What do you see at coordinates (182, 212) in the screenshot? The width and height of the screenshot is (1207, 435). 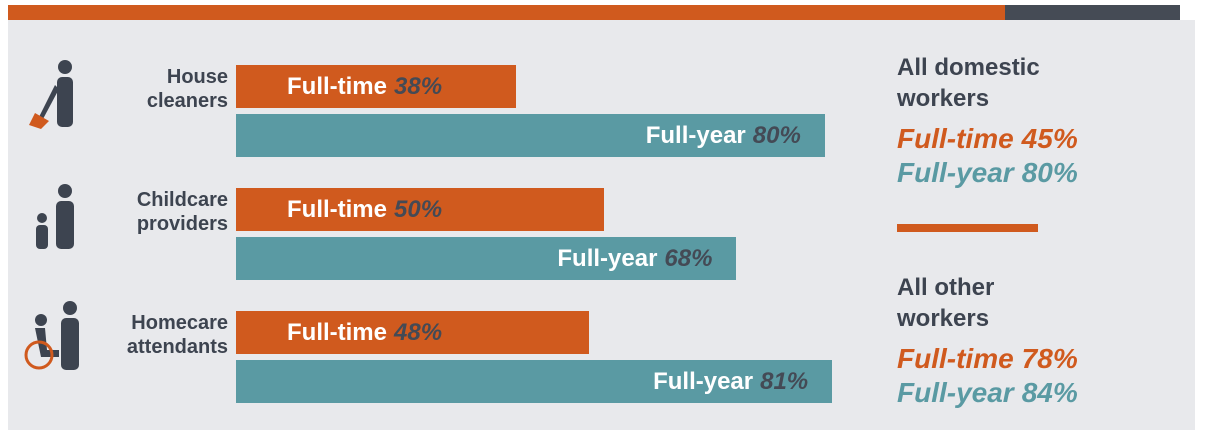 I see `category-label: Childcare providers` at bounding box center [182, 212].